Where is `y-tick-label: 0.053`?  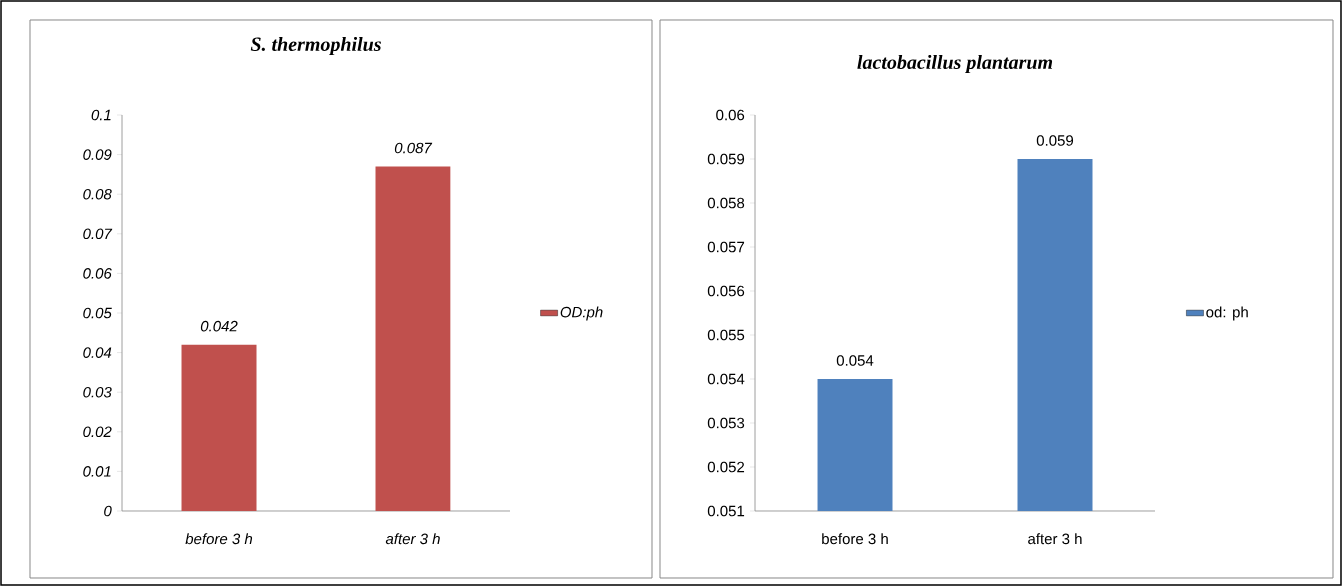 y-tick-label: 0.053 is located at coordinates (726, 423).